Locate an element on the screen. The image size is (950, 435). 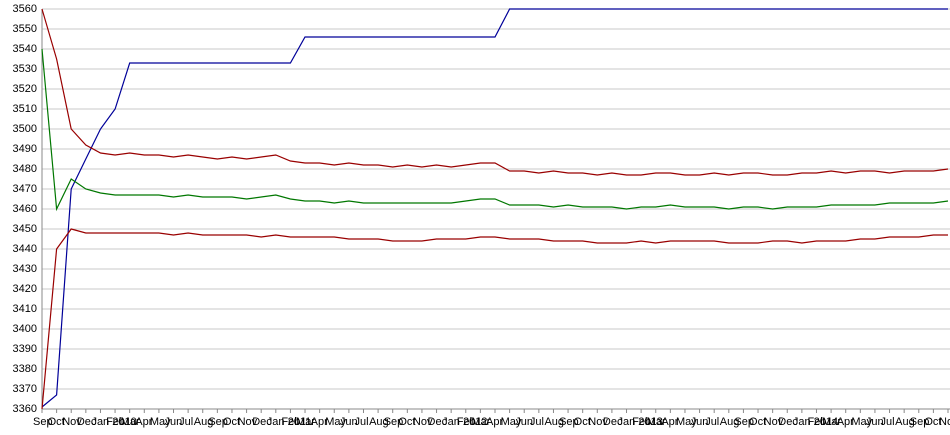
y-tick-label: 3510 is located at coordinates (25, 109).